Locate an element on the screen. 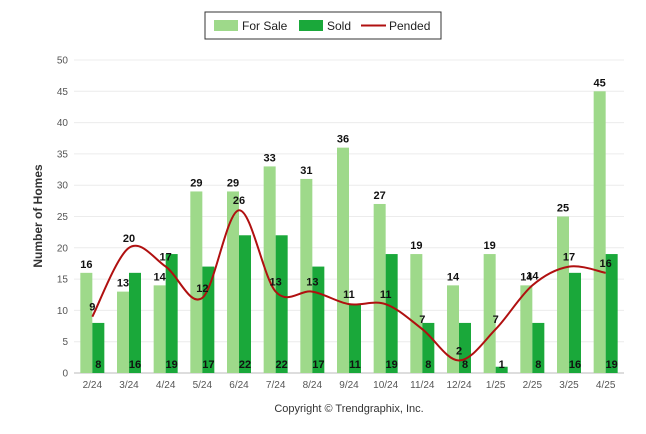 The width and height of the screenshot is (646, 434). label-pended-1-25: 7 is located at coordinates (496, 320).